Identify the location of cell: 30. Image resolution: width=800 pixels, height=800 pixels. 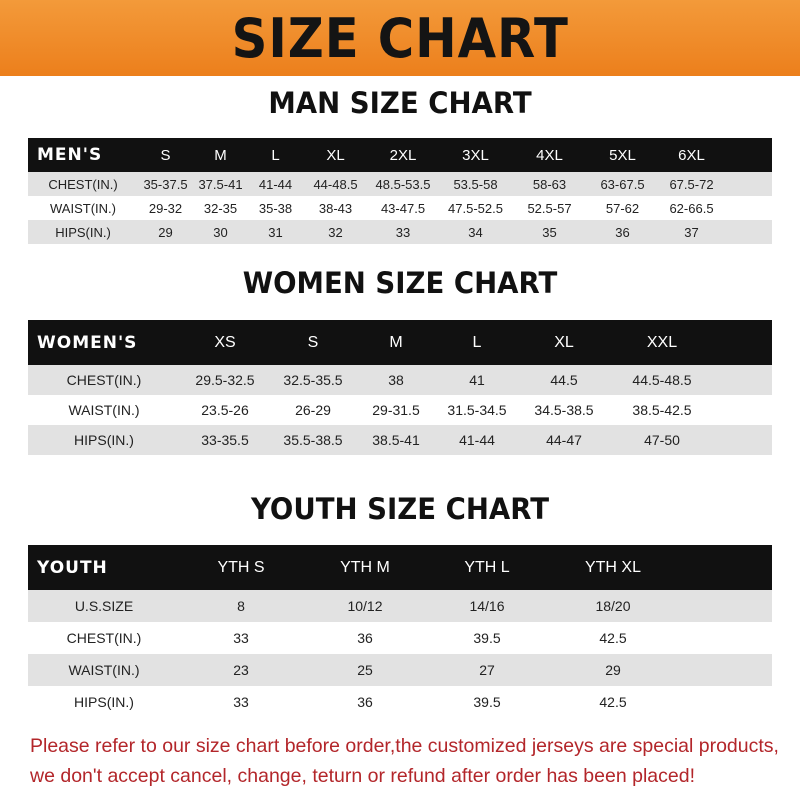
(220, 232).